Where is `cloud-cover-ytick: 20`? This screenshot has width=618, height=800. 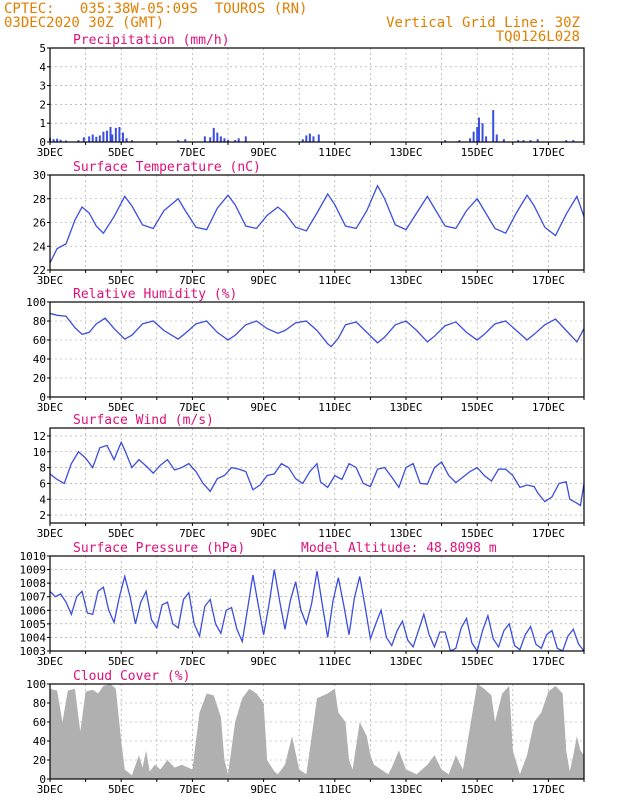
cloud-cover-ytick: 20 is located at coordinates (39, 760).